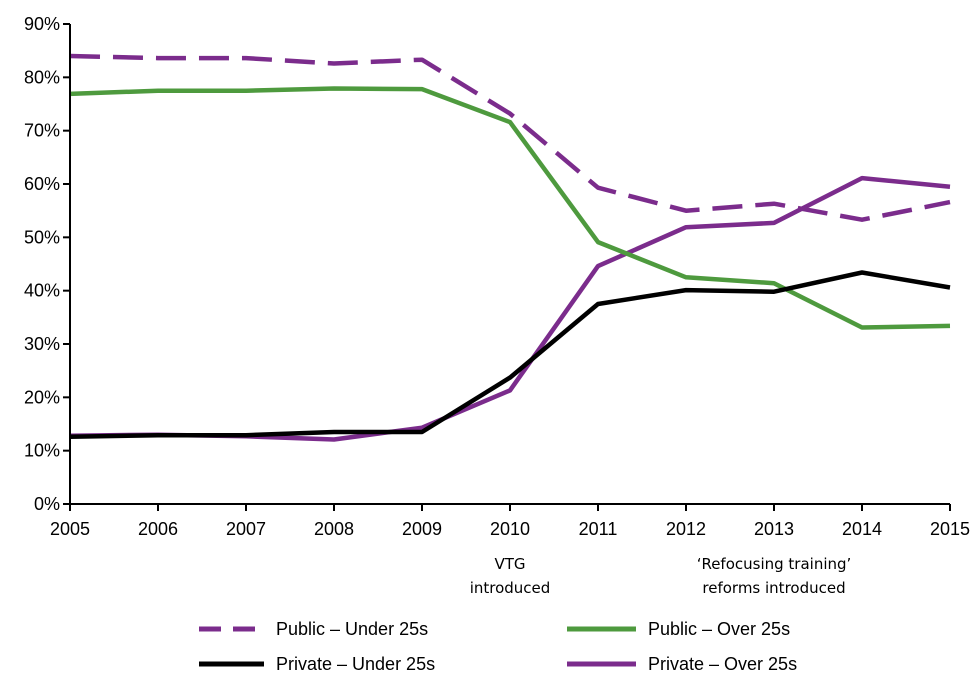 This screenshot has height=675, width=974. What do you see at coordinates (42, 77) in the screenshot?
I see `y-tick-label: 80%` at bounding box center [42, 77].